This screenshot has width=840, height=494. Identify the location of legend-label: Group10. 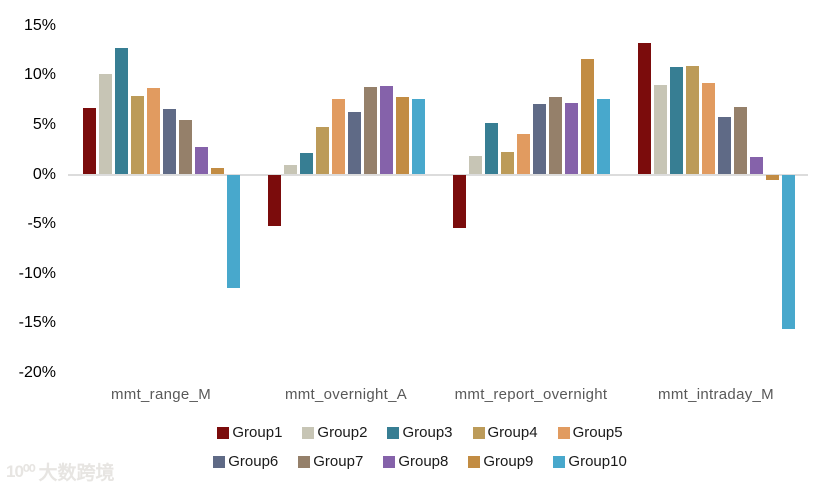
(597, 461).